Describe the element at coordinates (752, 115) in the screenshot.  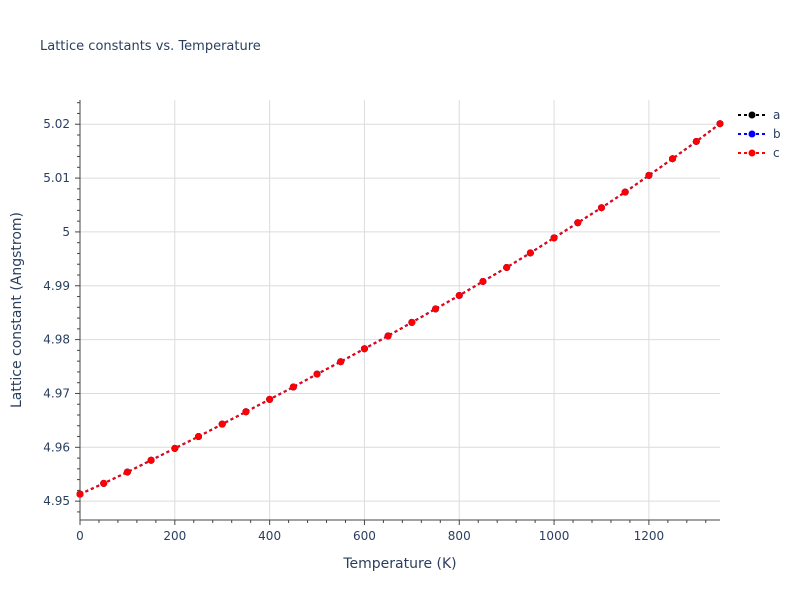
I see `legend-marker-a` at that location.